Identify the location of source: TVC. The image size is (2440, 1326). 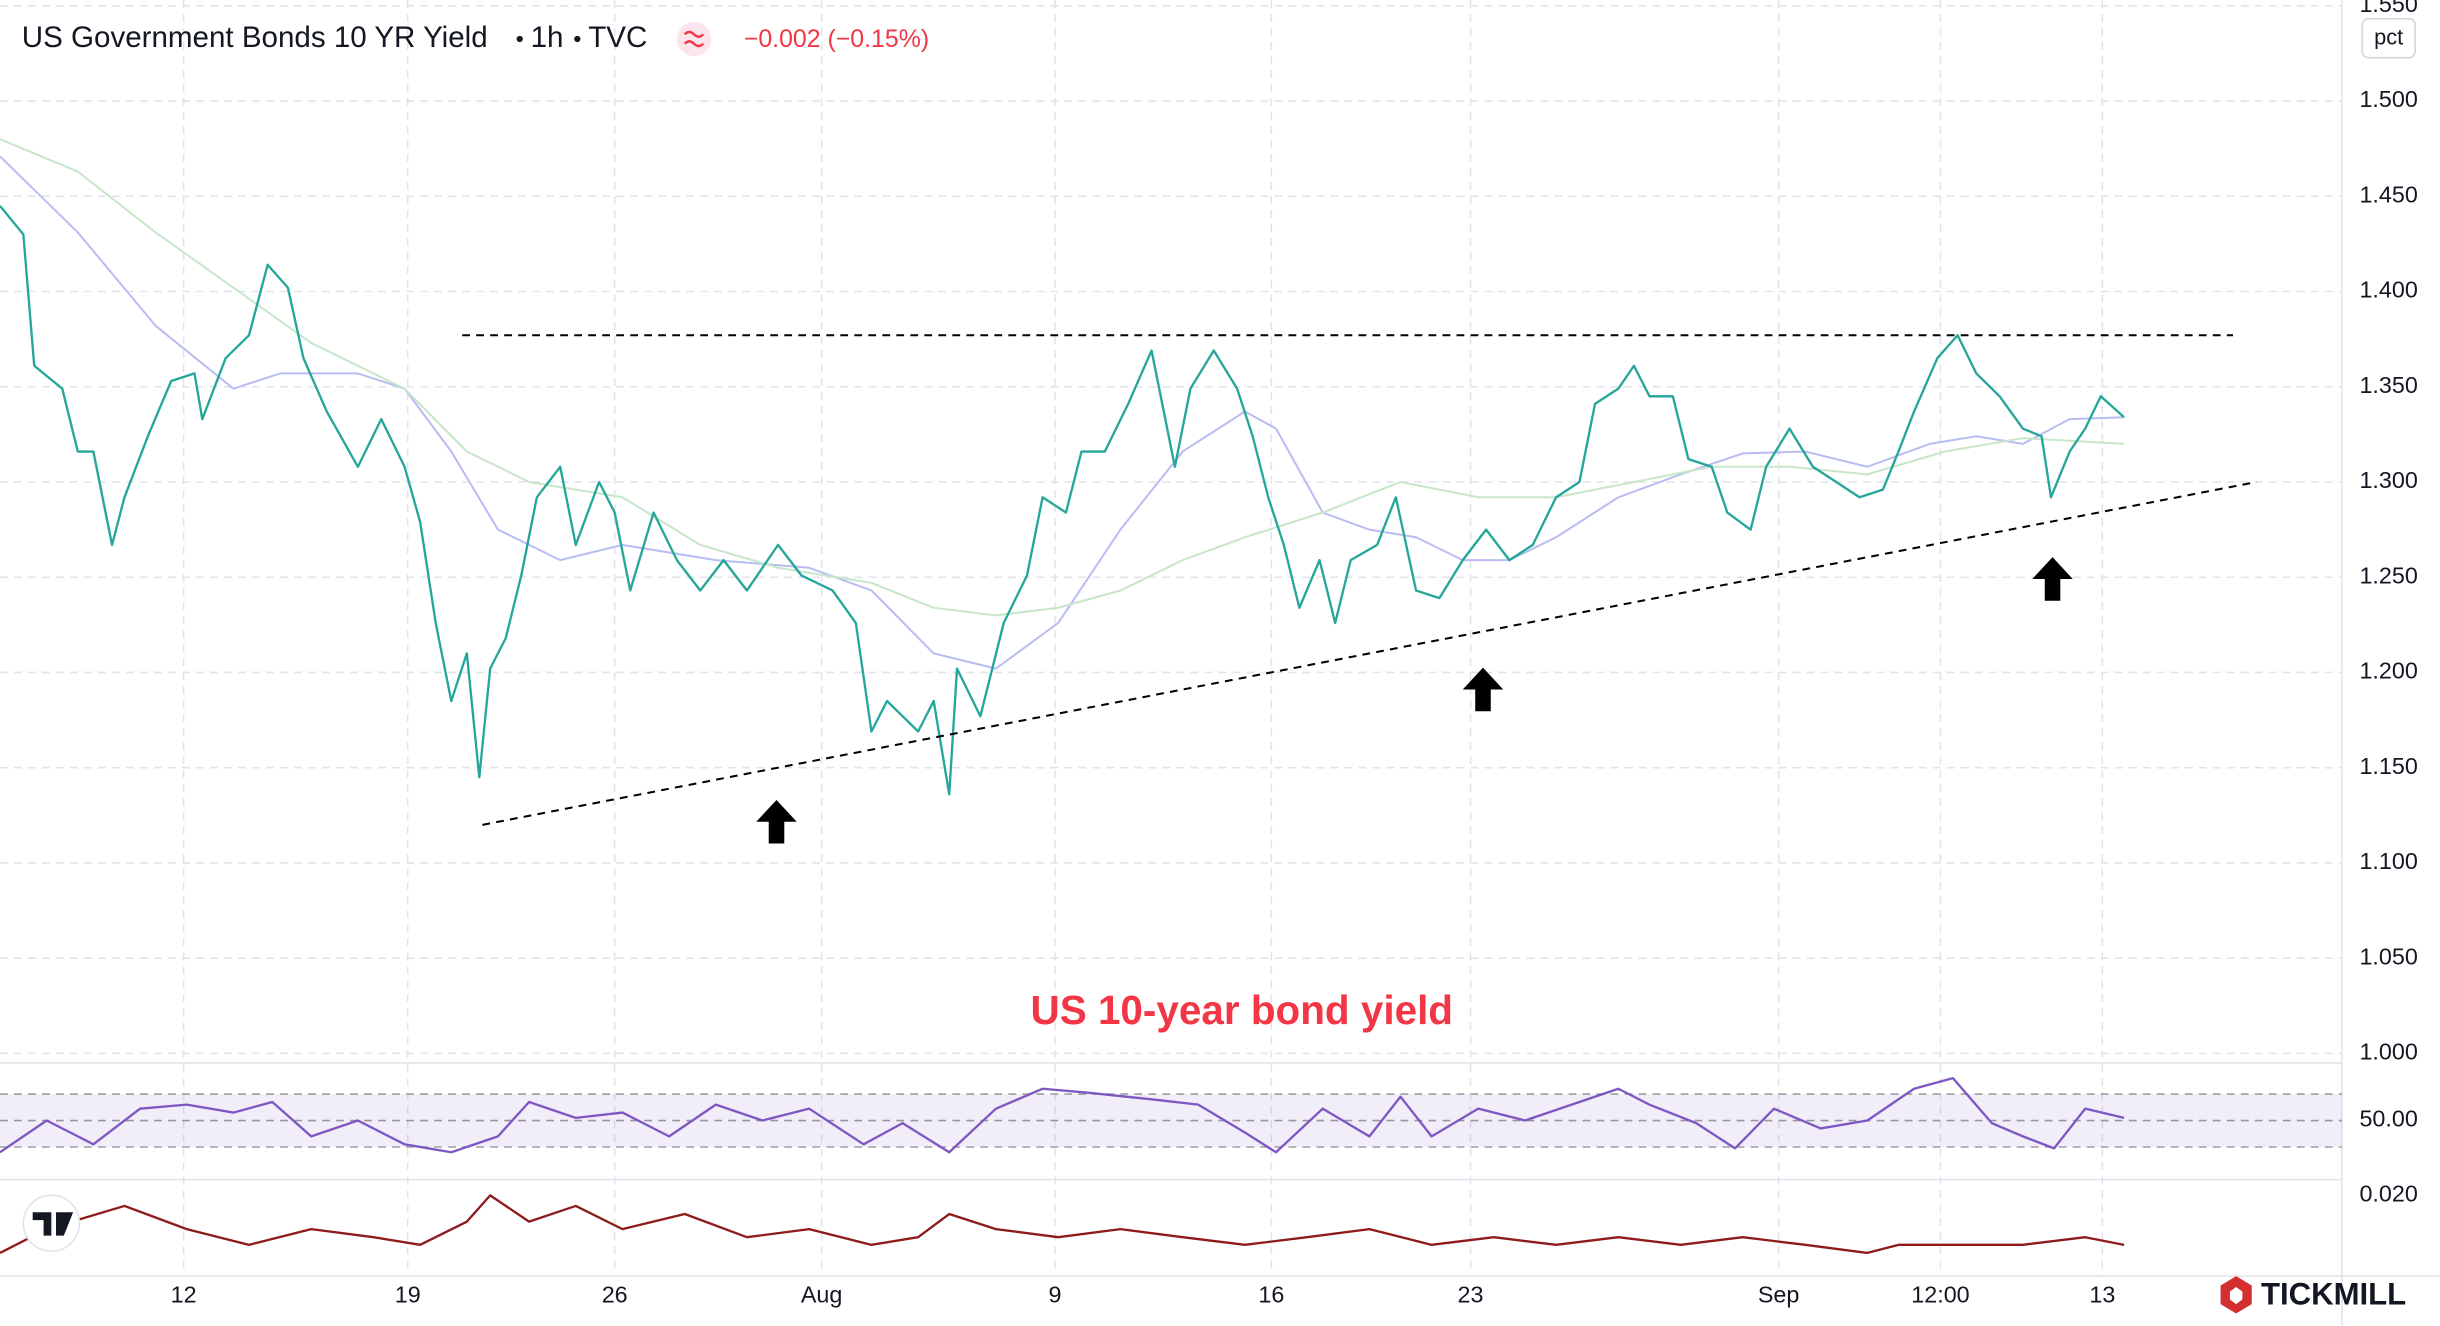
(617, 37).